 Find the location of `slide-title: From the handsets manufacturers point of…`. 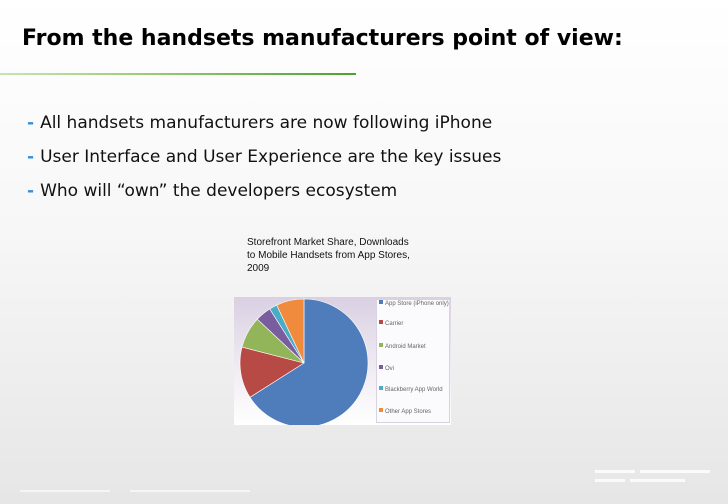

slide-title: From the handsets manufacturers point of… is located at coordinates (322, 38).